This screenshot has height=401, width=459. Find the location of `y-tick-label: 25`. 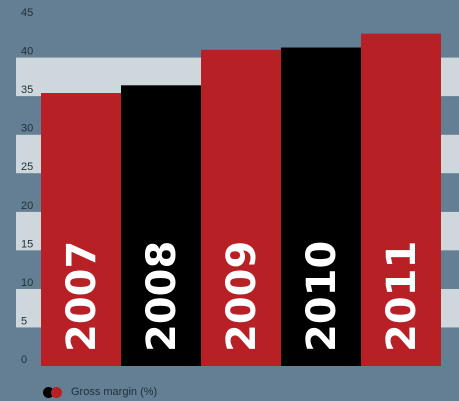

y-tick-label: 25 is located at coordinates (27, 167).